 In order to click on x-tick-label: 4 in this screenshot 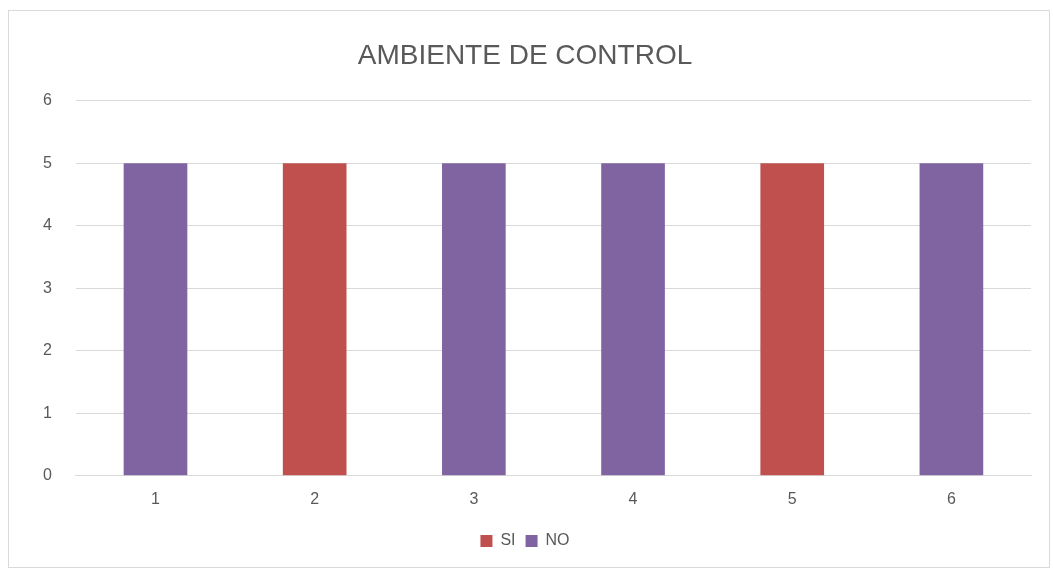, I will do `click(633, 498)`.